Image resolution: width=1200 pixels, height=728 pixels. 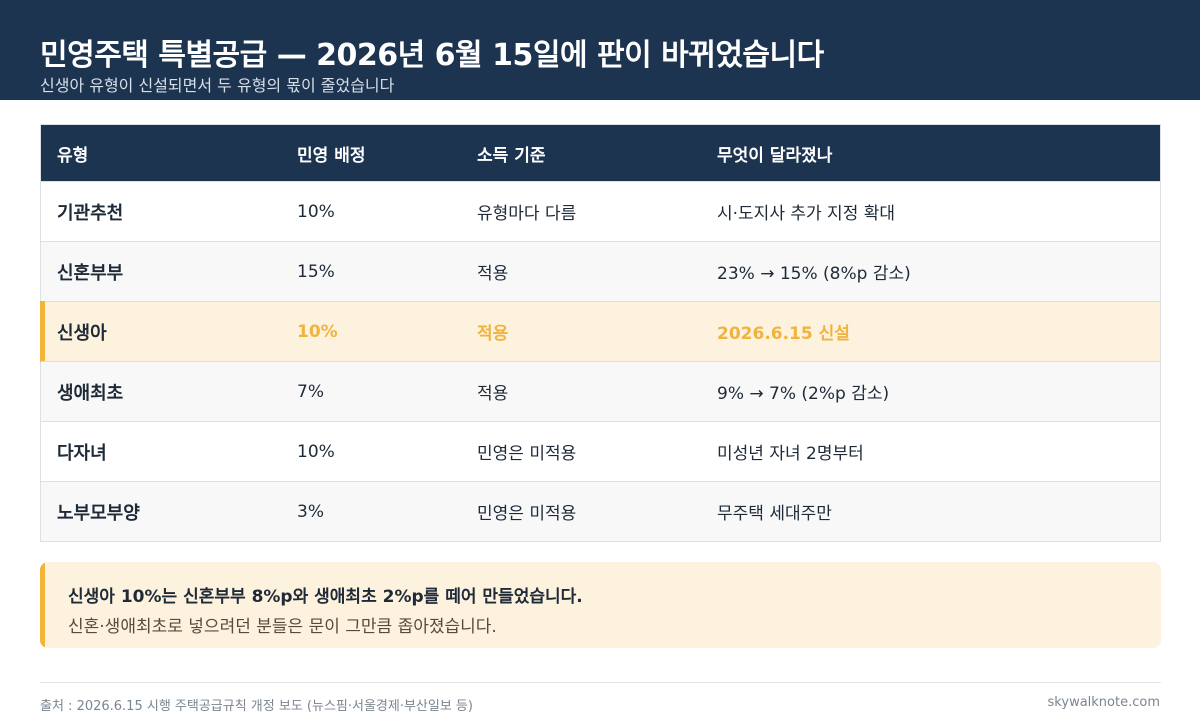 What do you see at coordinates (600, 211) in the screenshot?
I see `table-row: 기관추천 10% 유형마다 다름 시·도지사 추가 지정 확대` at bounding box center [600, 211].